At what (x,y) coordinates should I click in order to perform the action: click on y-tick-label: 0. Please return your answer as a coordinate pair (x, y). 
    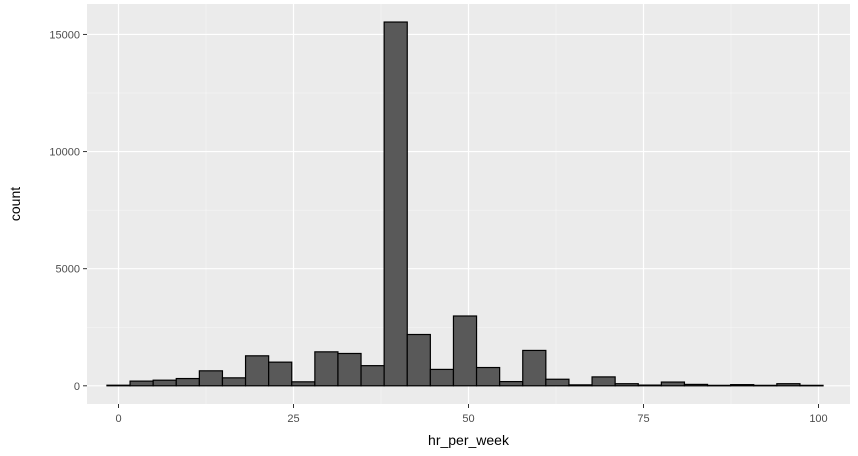
    Looking at the image, I should click on (77, 387).